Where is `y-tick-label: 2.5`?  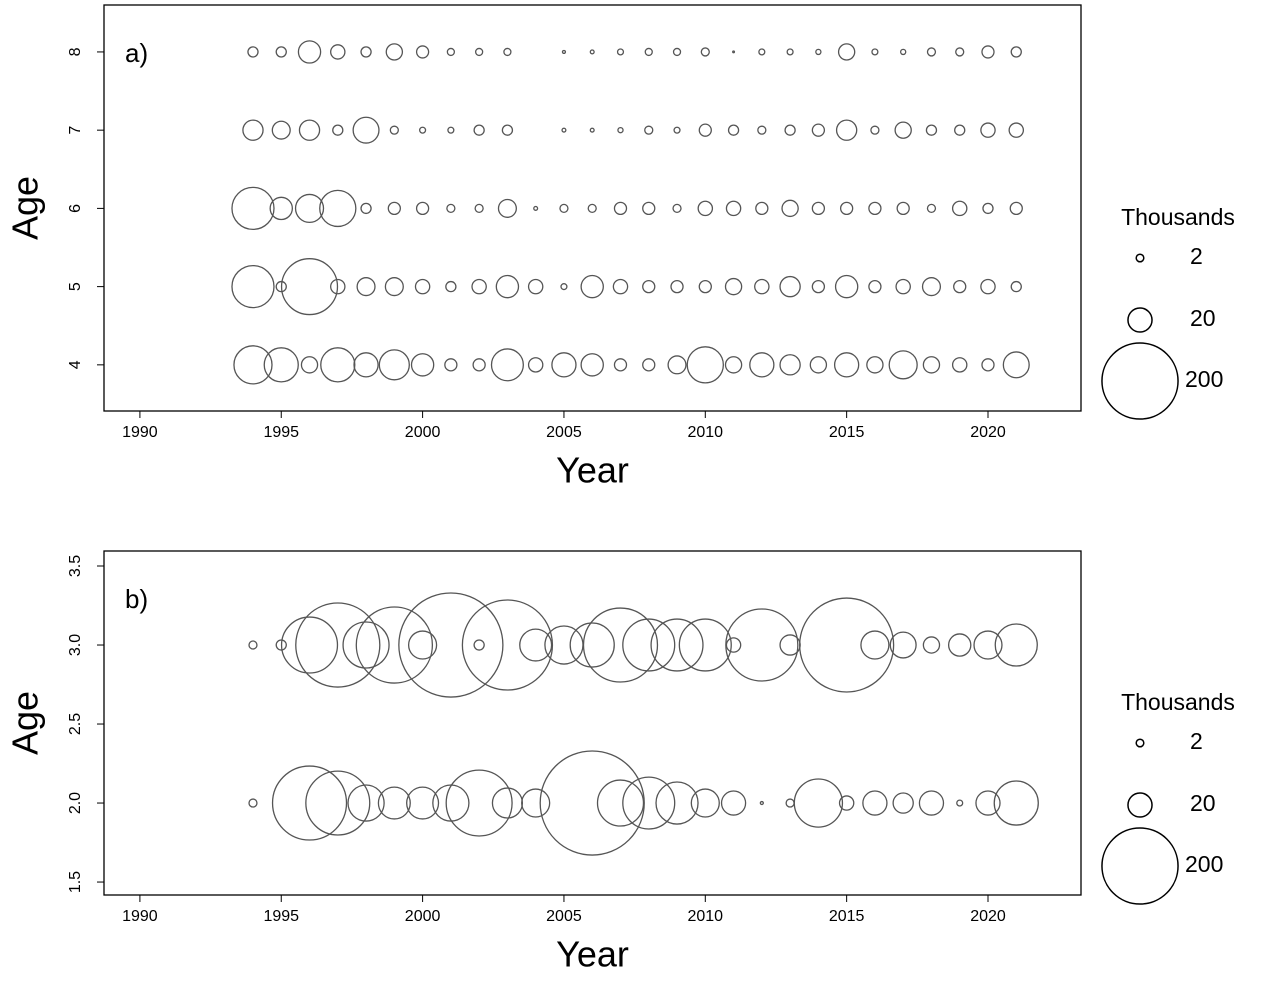 y-tick-label: 2.5 is located at coordinates (75, 724).